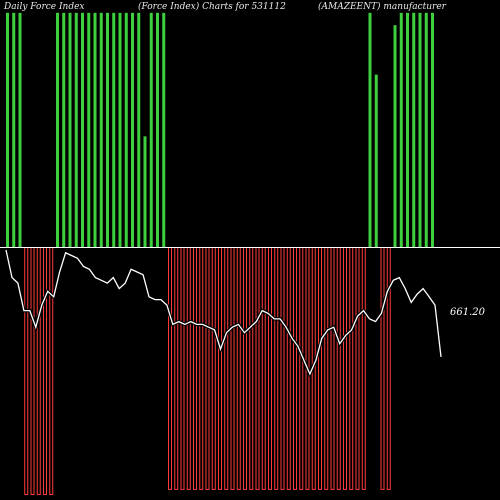  What do you see at coordinates (467, 312) in the screenshot?
I see `last-price-label: 661.20` at bounding box center [467, 312].